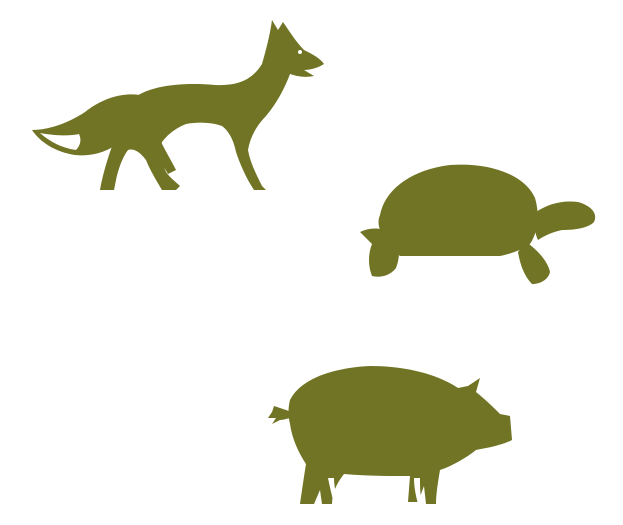 The width and height of the screenshot is (623, 525). I want to click on tortoise-icon, so click(478, 224).